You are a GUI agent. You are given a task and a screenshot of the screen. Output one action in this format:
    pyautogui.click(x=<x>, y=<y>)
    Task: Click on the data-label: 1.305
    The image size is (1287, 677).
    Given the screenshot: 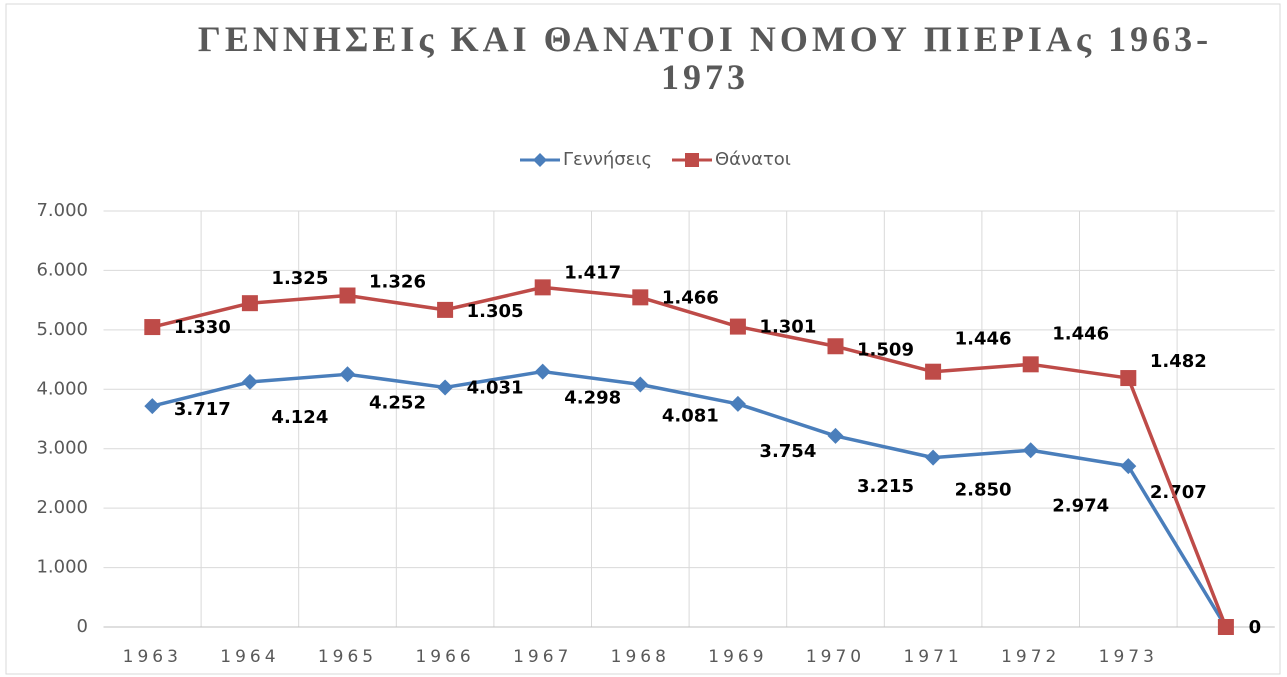 What is the action you would take?
    pyautogui.click(x=495, y=311)
    